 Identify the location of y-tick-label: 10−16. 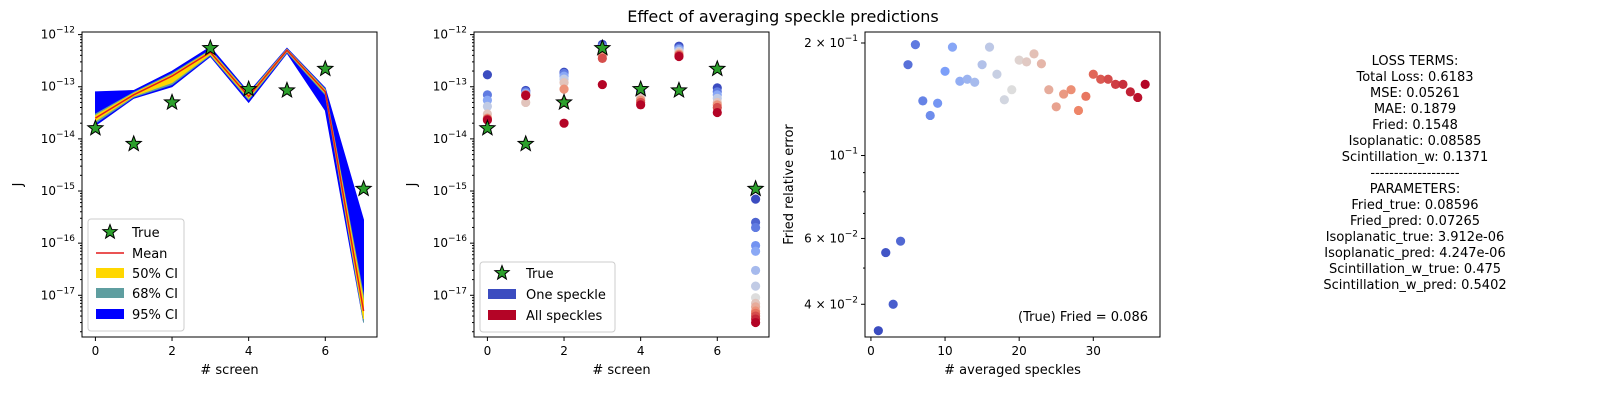
(450, 242).